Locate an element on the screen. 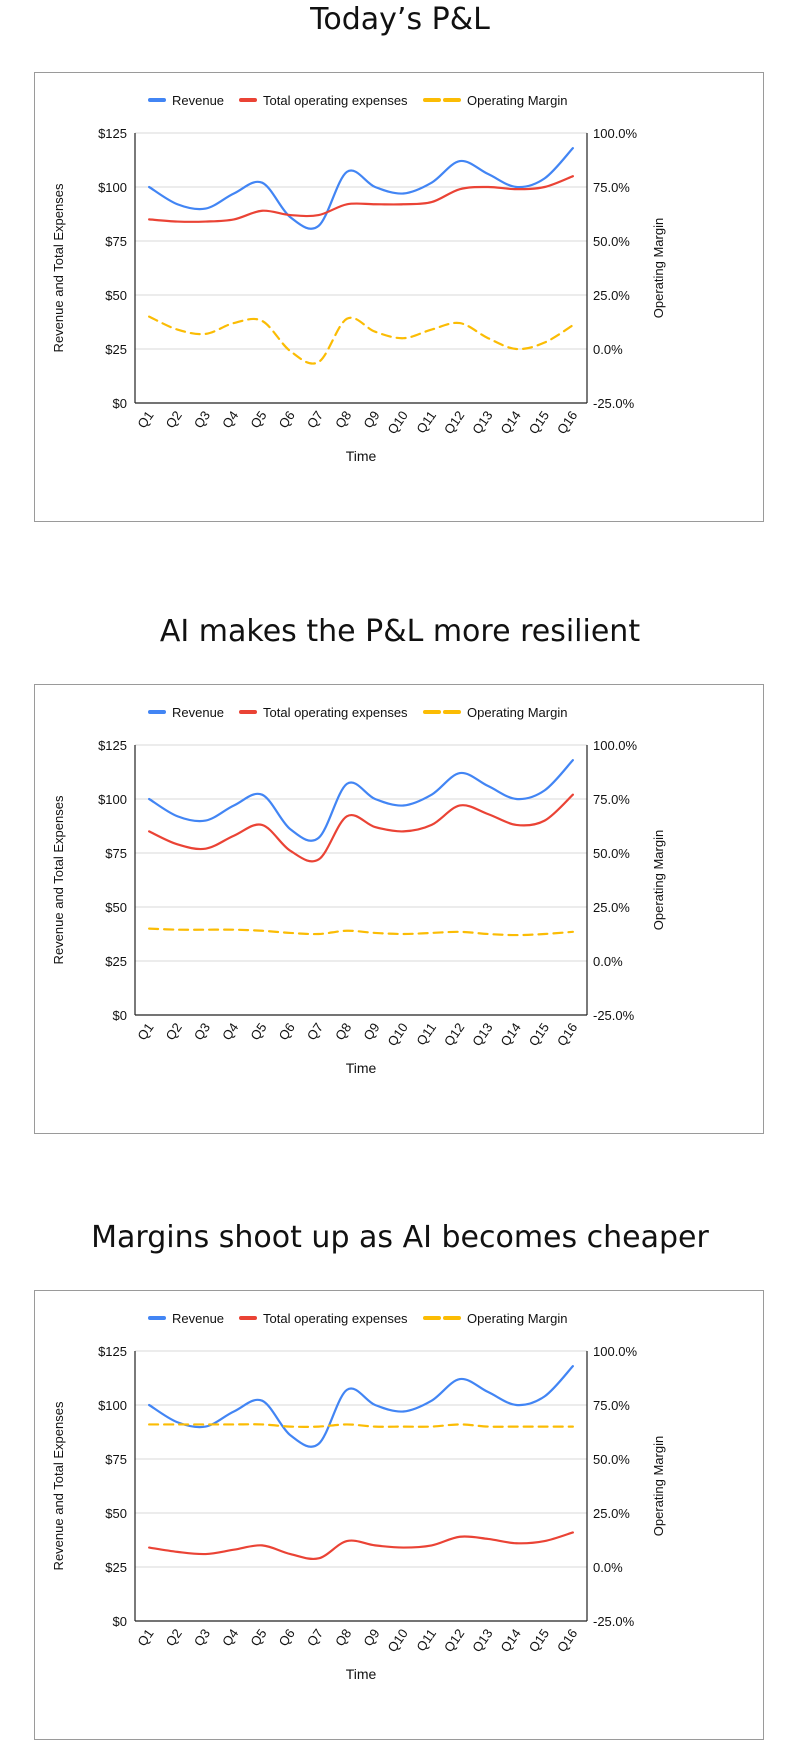  y2-tick-label: 0.0% is located at coordinates (608, 1567).